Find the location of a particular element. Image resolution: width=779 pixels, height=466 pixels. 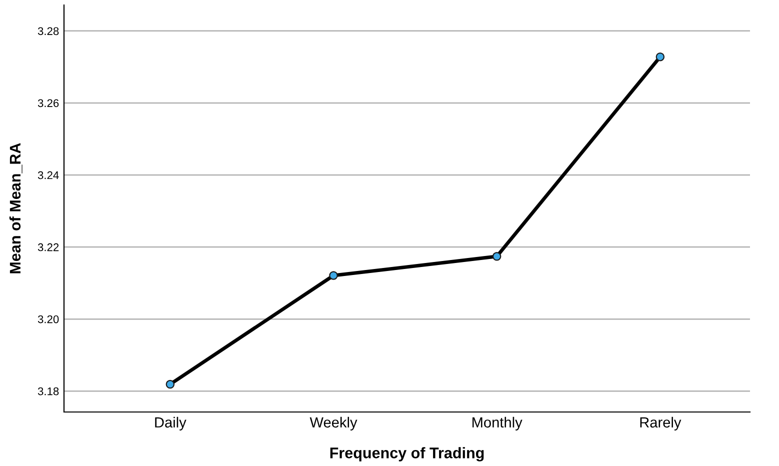

x-tick-label: Weekly is located at coordinates (334, 423).